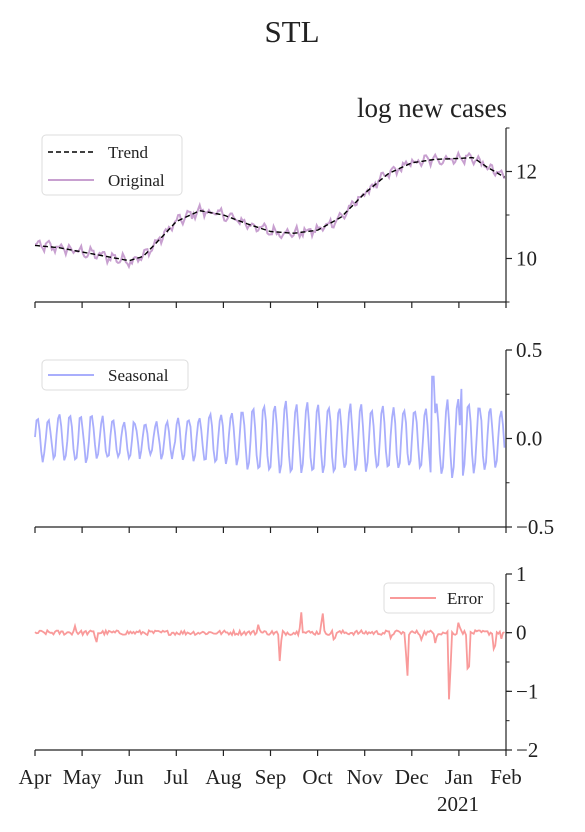 Image resolution: width=585 pixels, height=832 pixels. Describe the element at coordinates (223, 777) in the screenshot. I see `x-tick-label-aug: Aug` at that location.